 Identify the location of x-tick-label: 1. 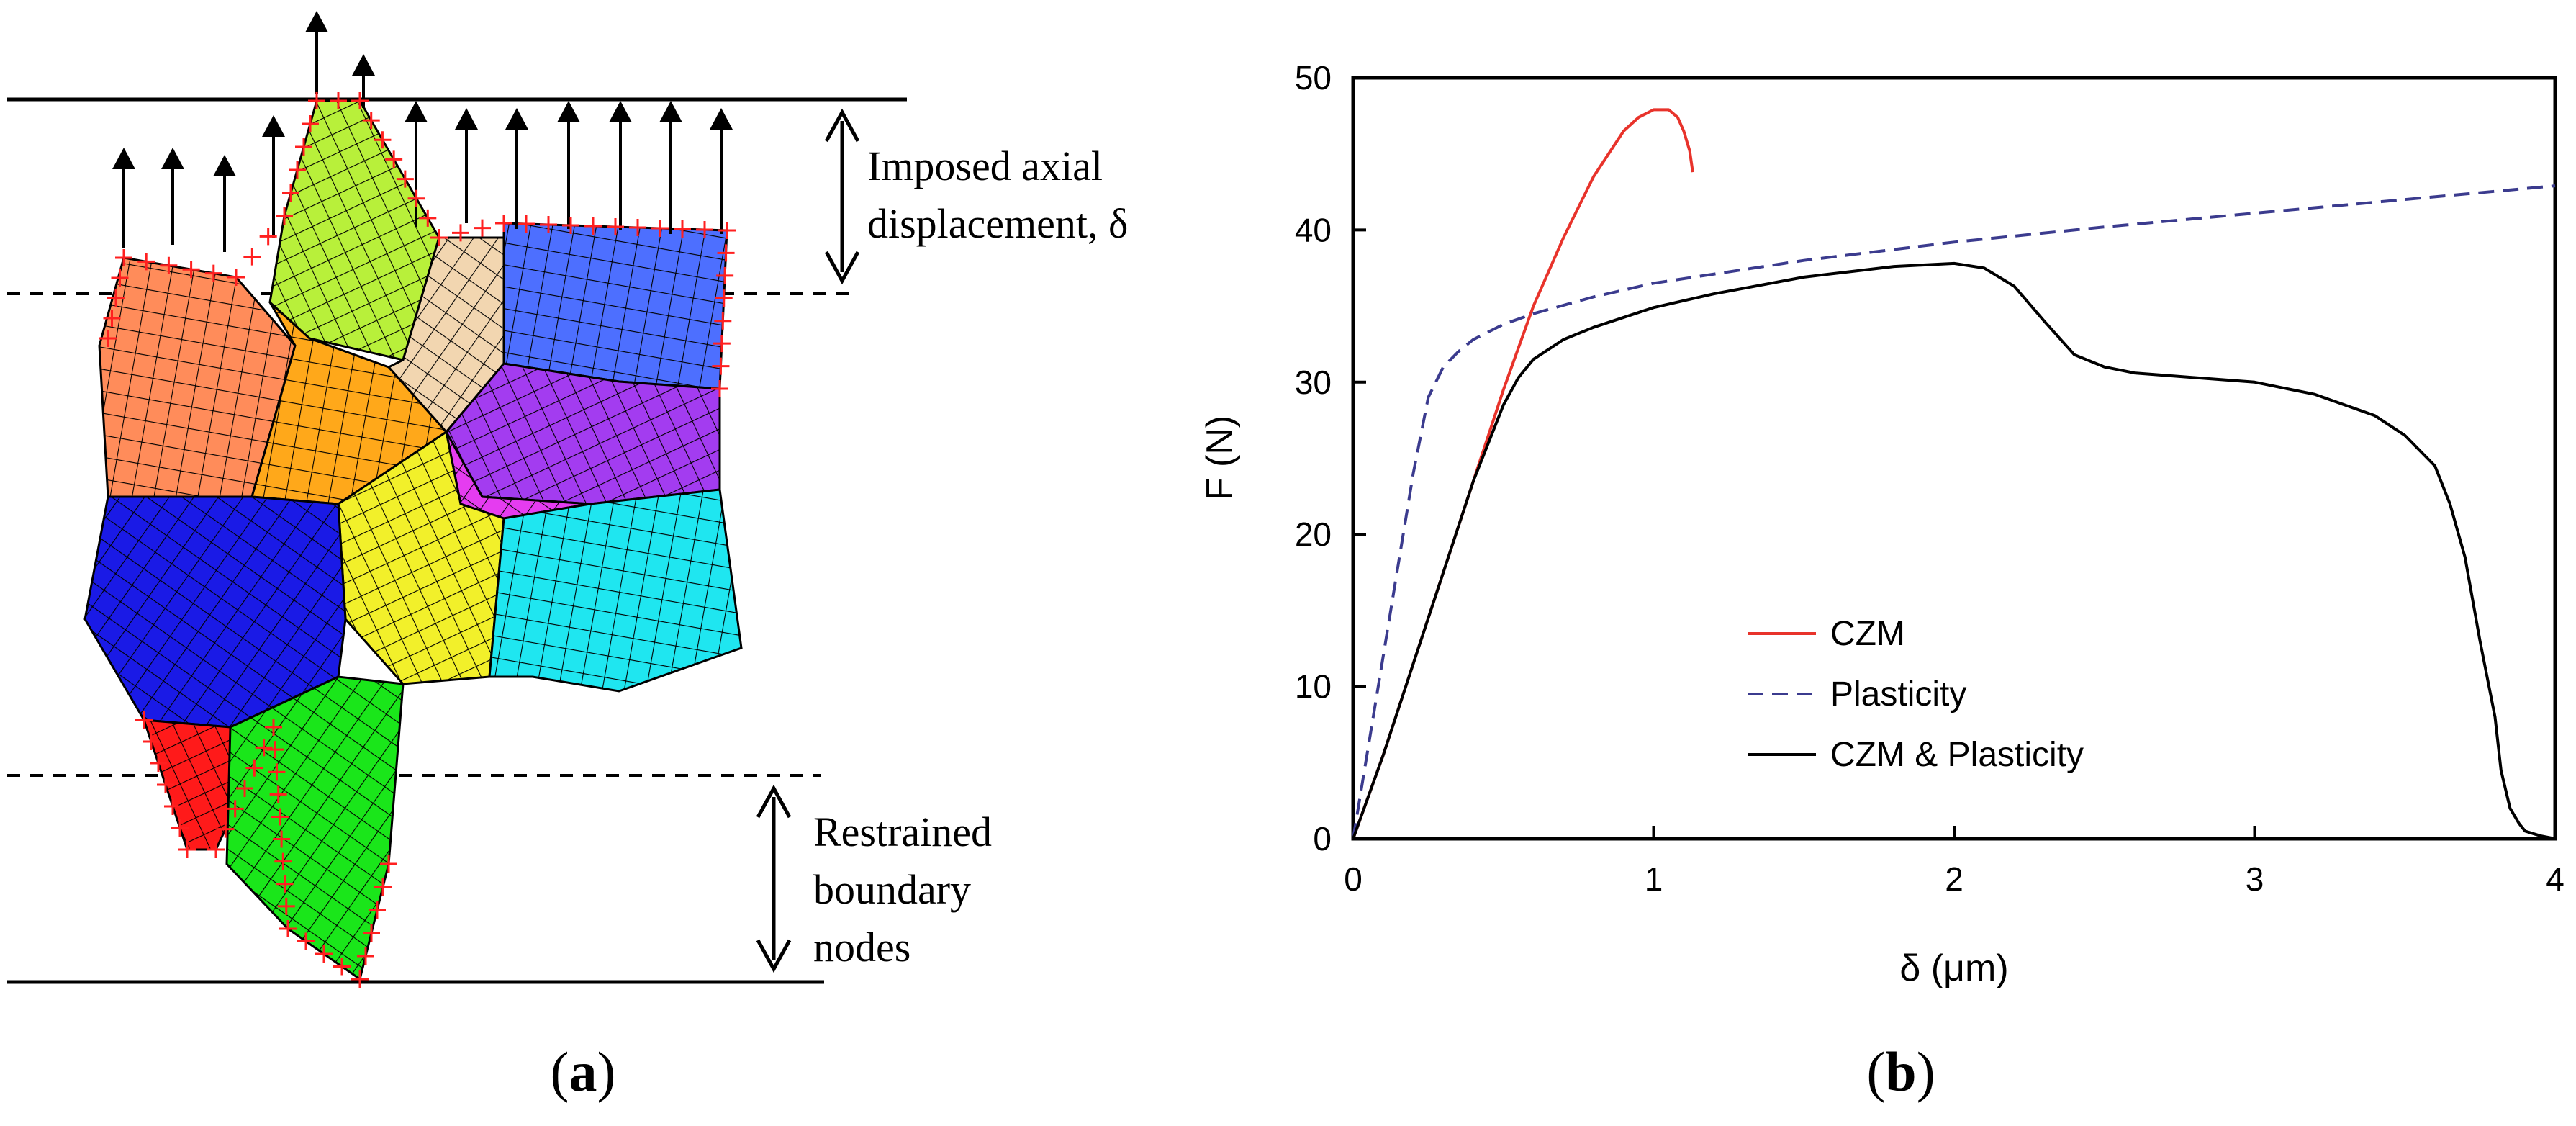
(1654, 879).